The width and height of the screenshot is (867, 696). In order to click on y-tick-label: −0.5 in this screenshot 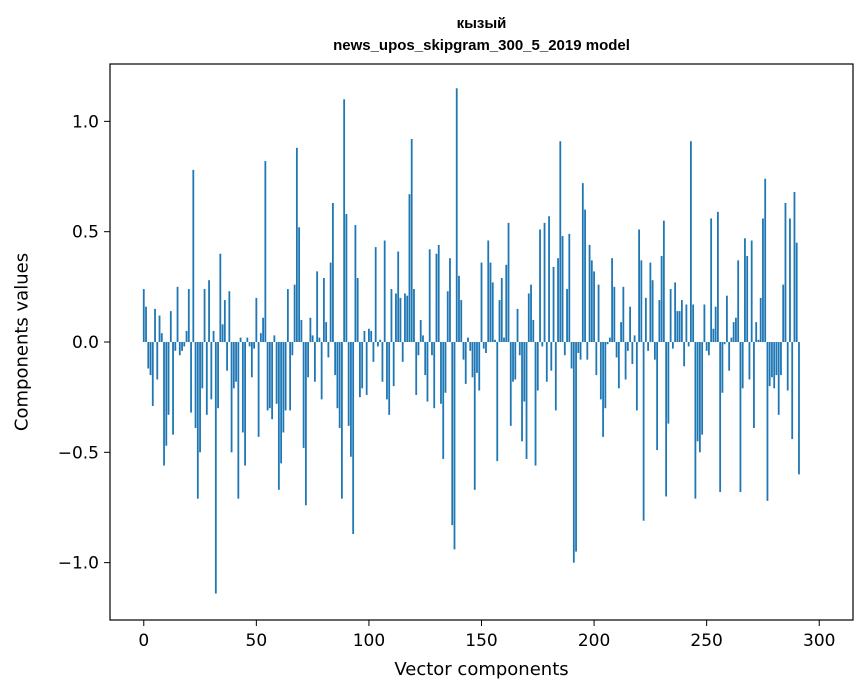, I will do `click(78, 453)`.